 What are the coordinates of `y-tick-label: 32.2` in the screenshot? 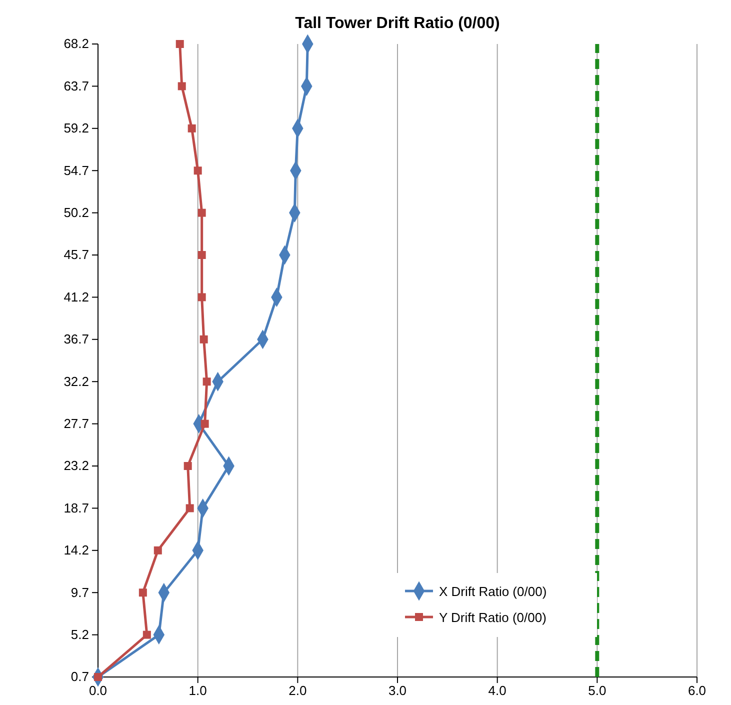 It's located at (76, 381).